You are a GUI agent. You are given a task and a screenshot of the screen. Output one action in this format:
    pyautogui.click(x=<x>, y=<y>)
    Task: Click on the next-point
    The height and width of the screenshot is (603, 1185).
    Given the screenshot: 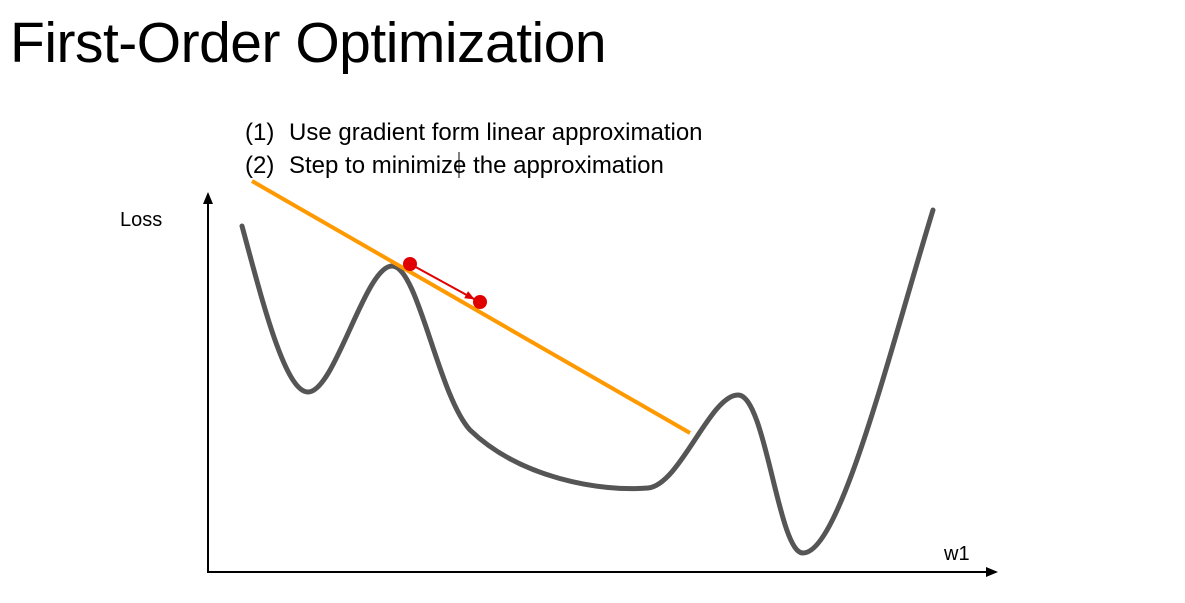 What is the action you would take?
    pyautogui.click(x=480, y=302)
    